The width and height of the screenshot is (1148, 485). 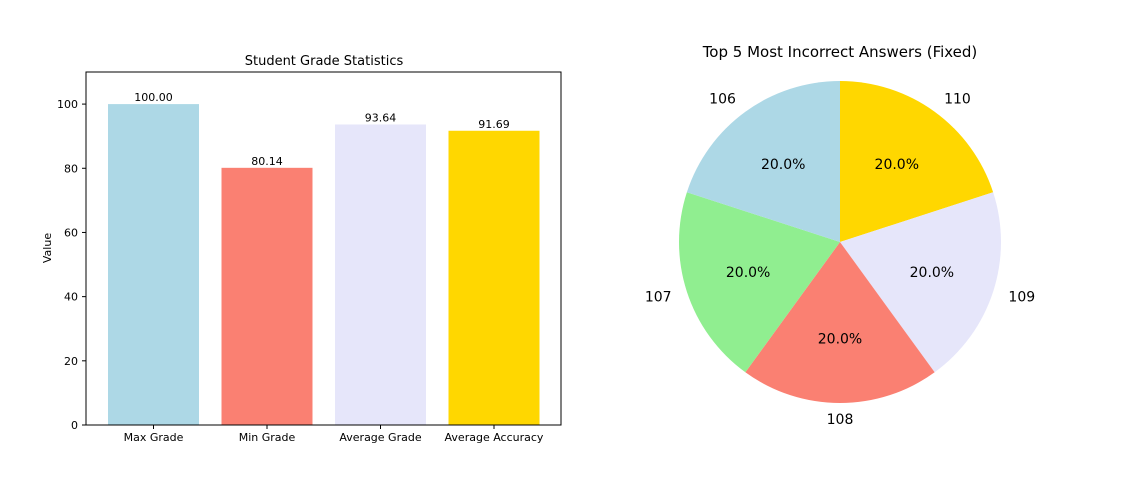 What do you see at coordinates (322, 129) in the screenshot?
I see `bar-value-labels: 100.00 80.14 93.64 91.69` at bounding box center [322, 129].